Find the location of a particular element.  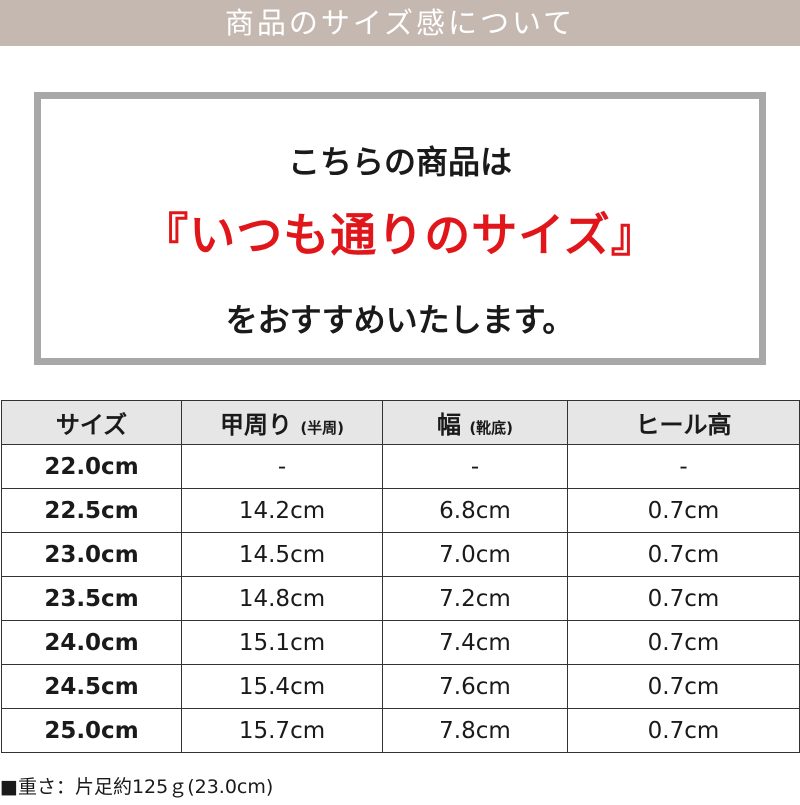

size-cell: 23.0cm is located at coordinates (91, 554).